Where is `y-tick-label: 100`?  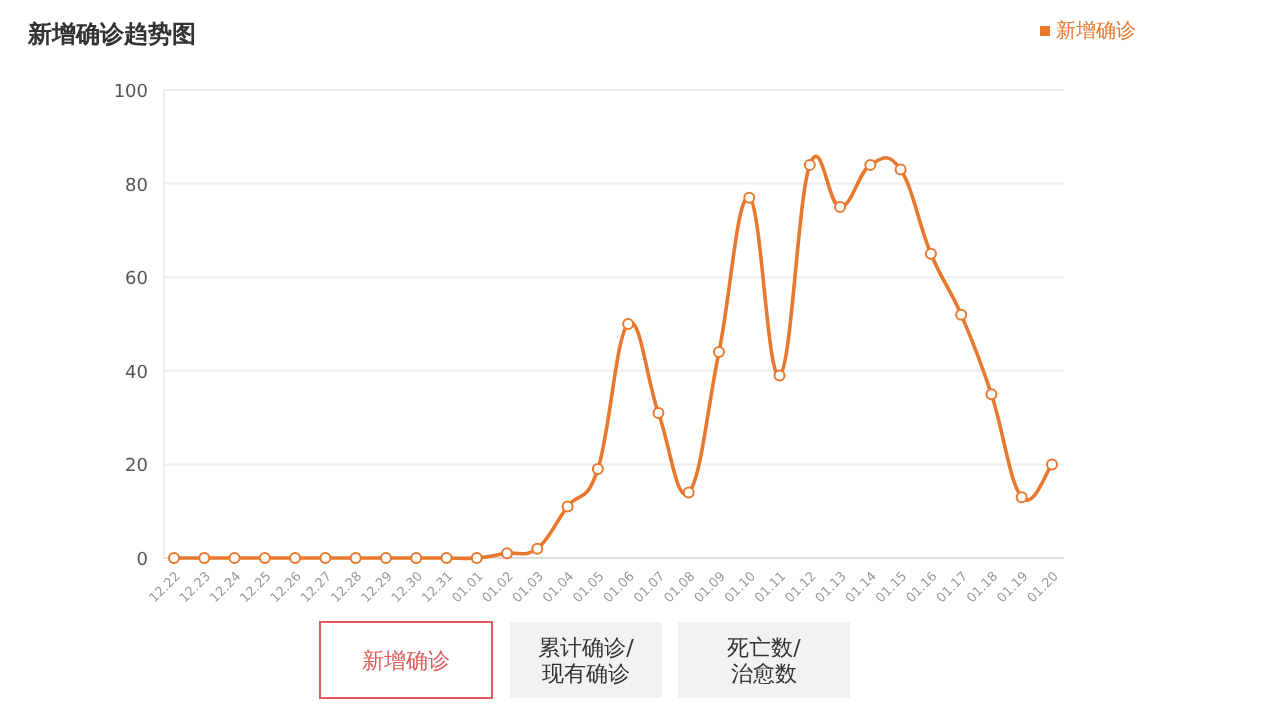
y-tick-label: 100 is located at coordinates (131, 93).